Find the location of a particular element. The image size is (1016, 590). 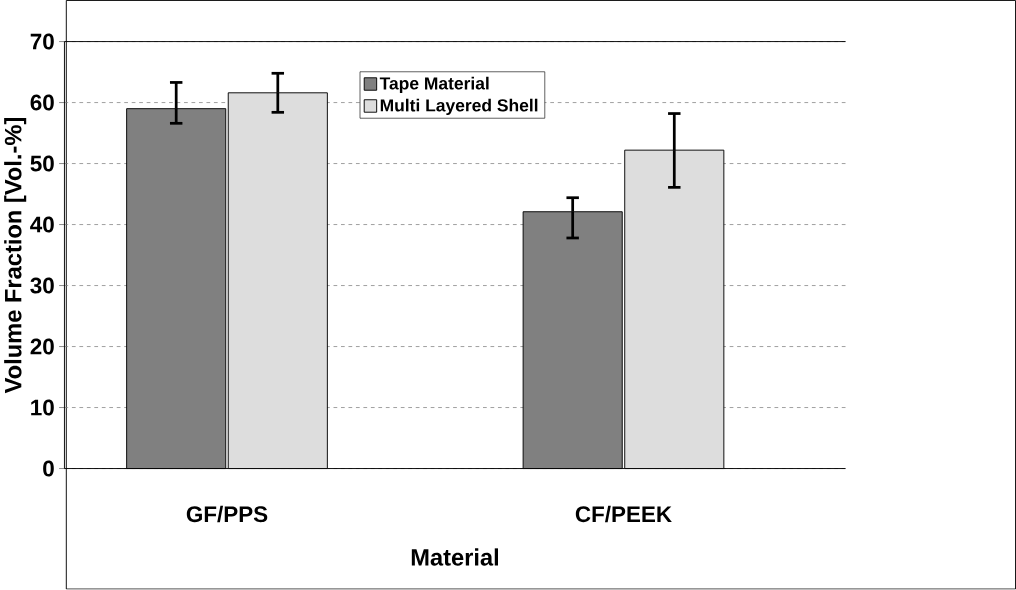

y-tick-label: 10 is located at coordinates (42, 407).